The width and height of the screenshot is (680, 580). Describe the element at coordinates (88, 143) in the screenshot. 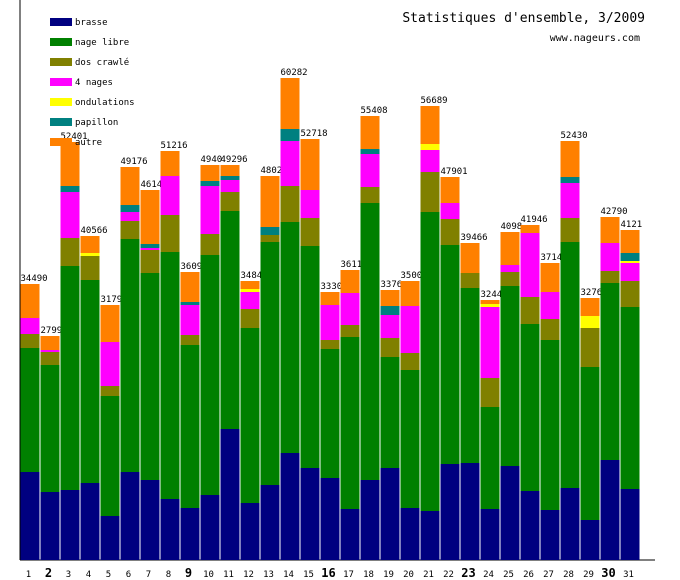

I see `legend-label: autre` at that location.